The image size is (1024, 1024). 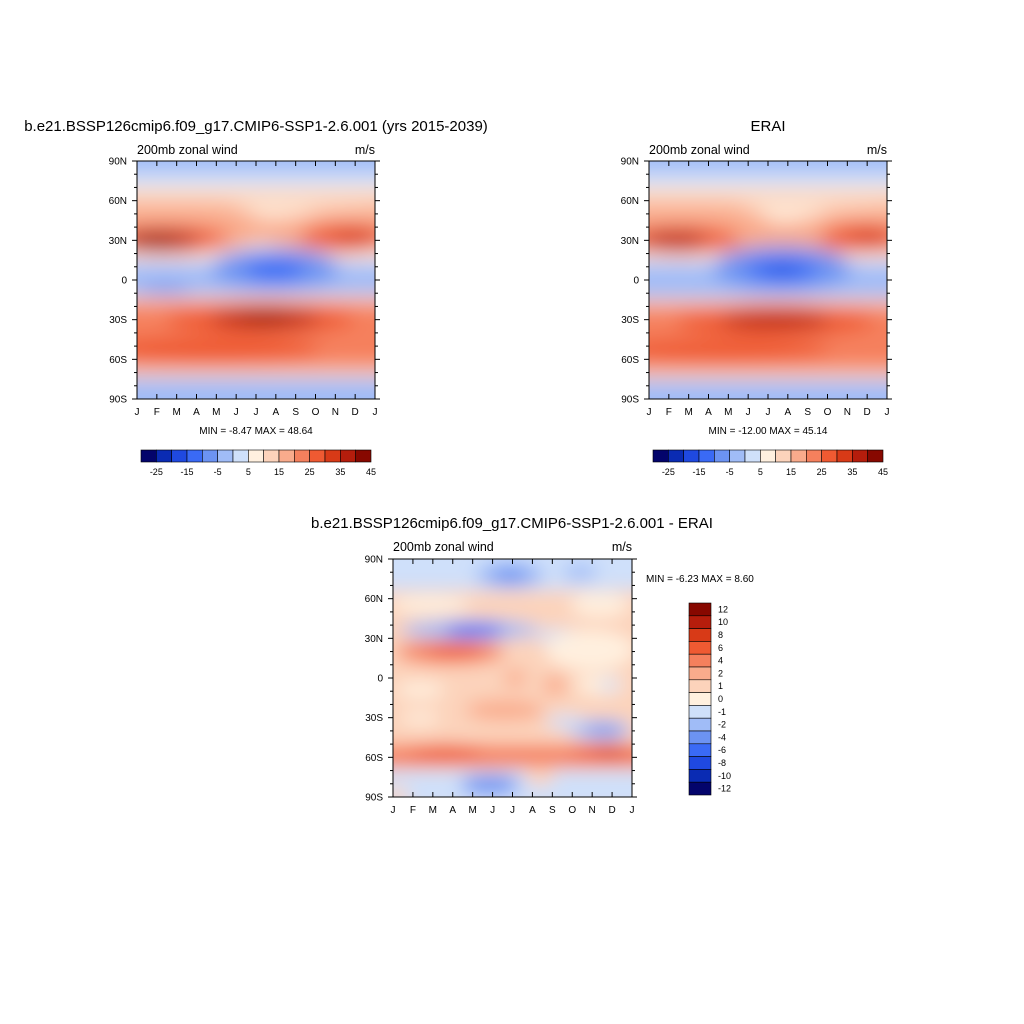 What do you see at coordinates (512, 678) in the screenshot?
I see `difference-contour-field` at bounding box center [512, 678].